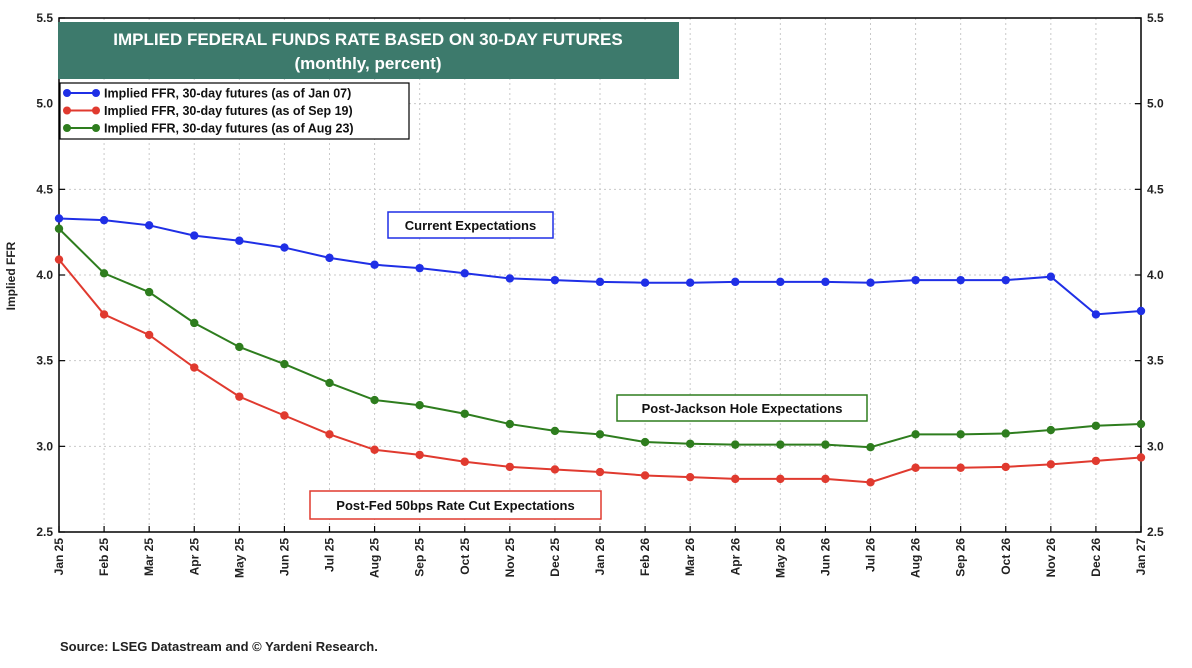 This screenshot has height=668, width=1192. Describe the element at coordinates (375, 558) in the screenshot. I see `x-tick-label: Aug 25` at that location.